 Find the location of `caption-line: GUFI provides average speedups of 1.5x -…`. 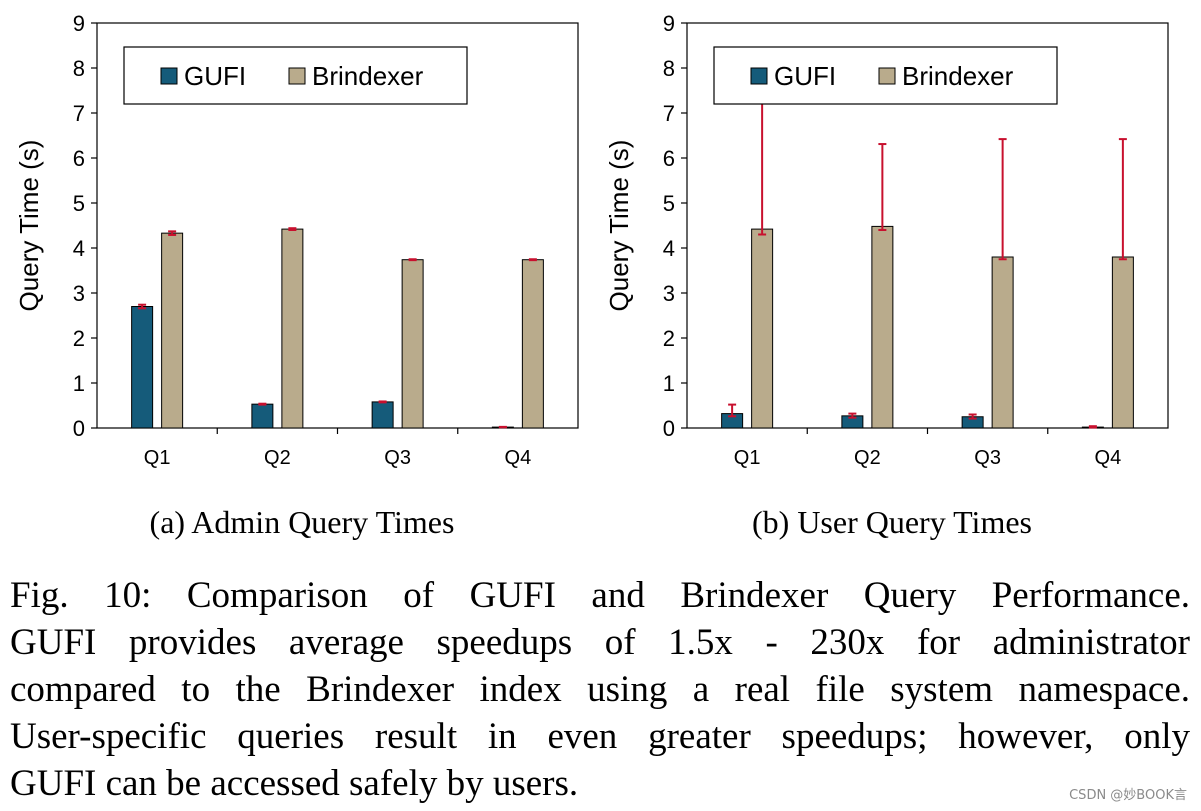

caption-line: GUFI provides average speedups of 1.5x -… is located at coordinates (600, 642).